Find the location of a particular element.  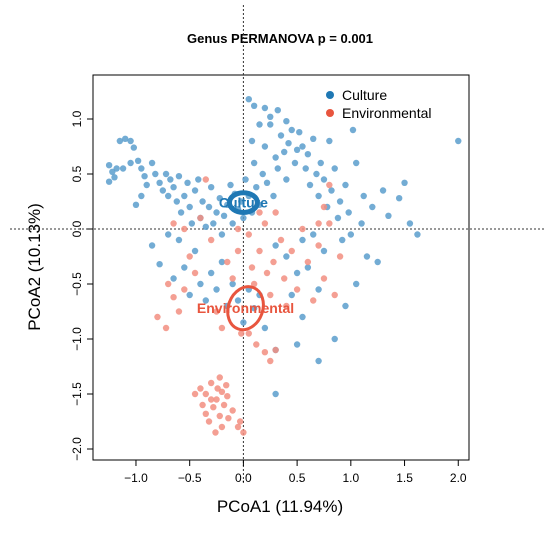

x-axis: −1.0 −0.5 0.0 0.5 1.0 1.5 2.0 is located at coordinates (295, 472).